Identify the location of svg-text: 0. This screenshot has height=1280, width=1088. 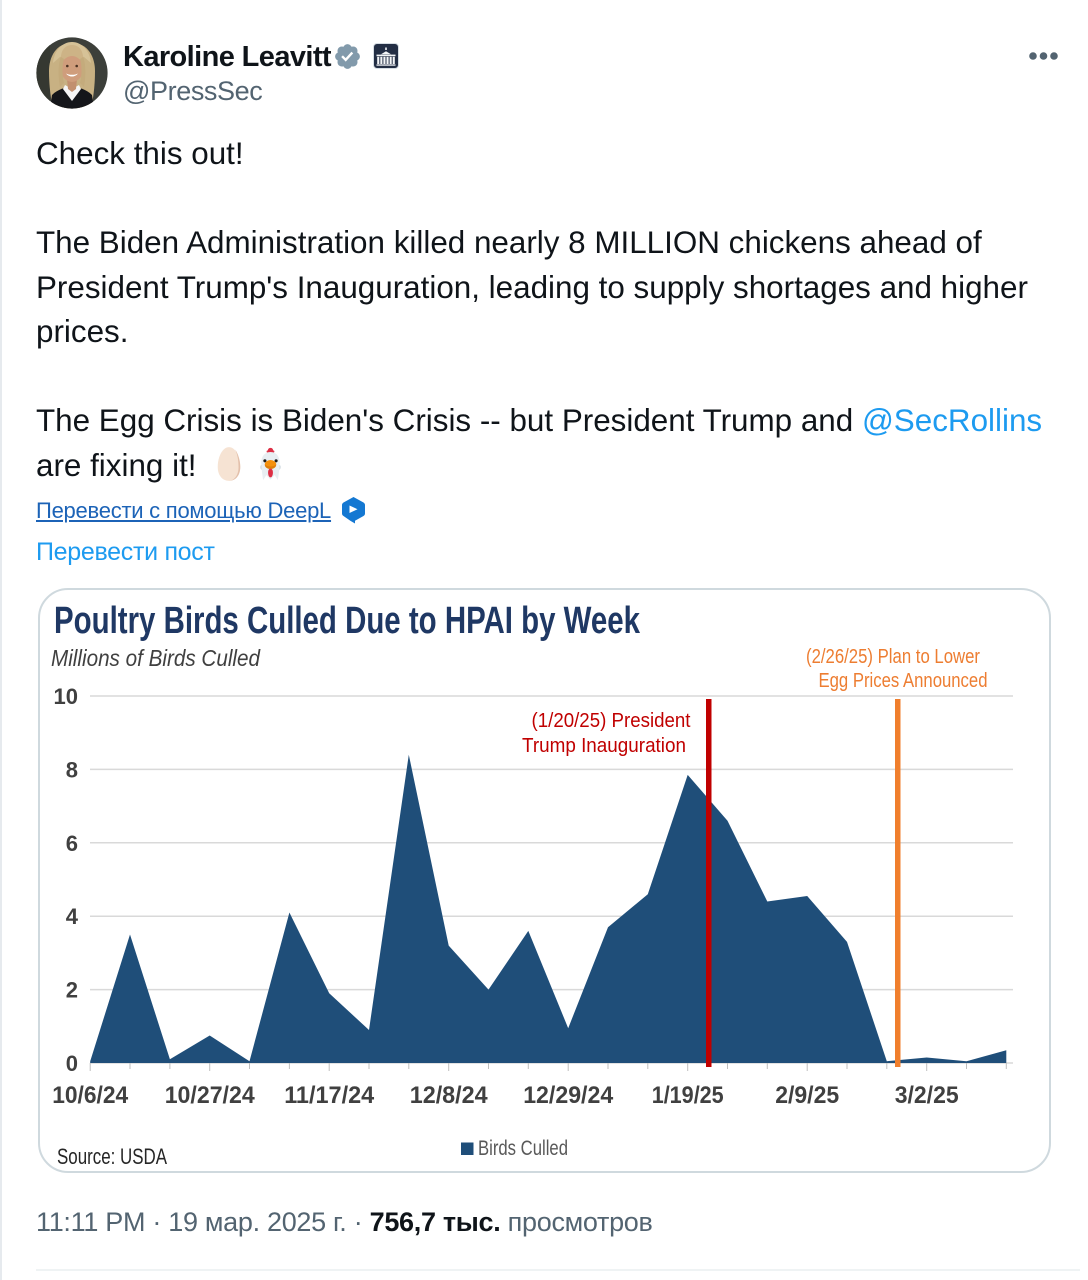
(72, 1063).